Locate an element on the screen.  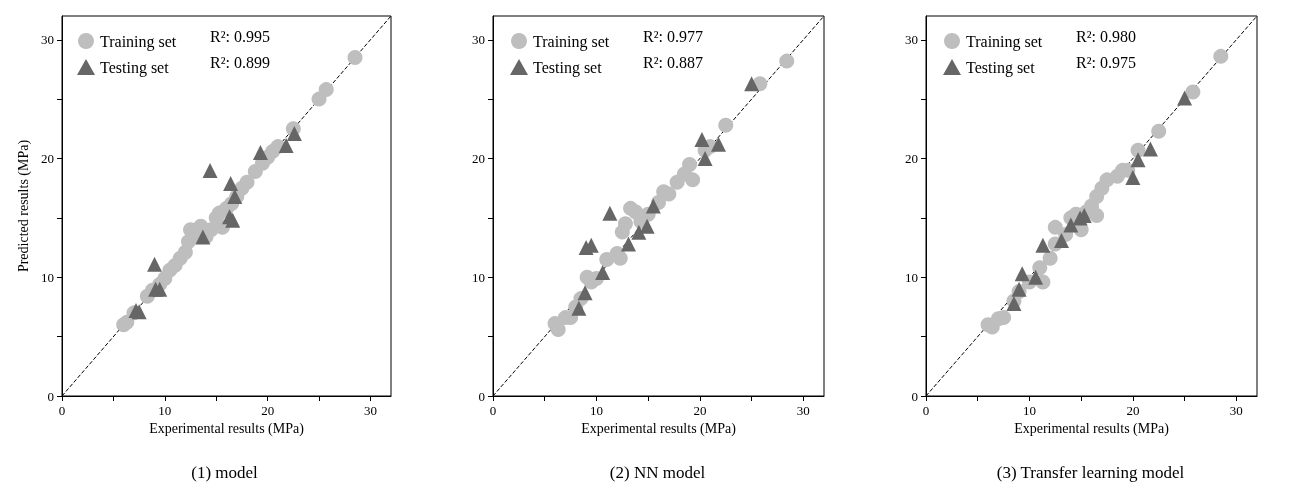
text: (1) model is located at coordinates (225, 472).